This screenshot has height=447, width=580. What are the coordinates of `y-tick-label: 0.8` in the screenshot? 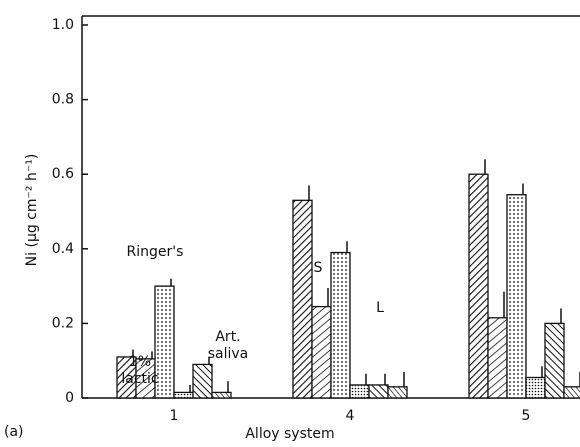 It's located at (63, 100).